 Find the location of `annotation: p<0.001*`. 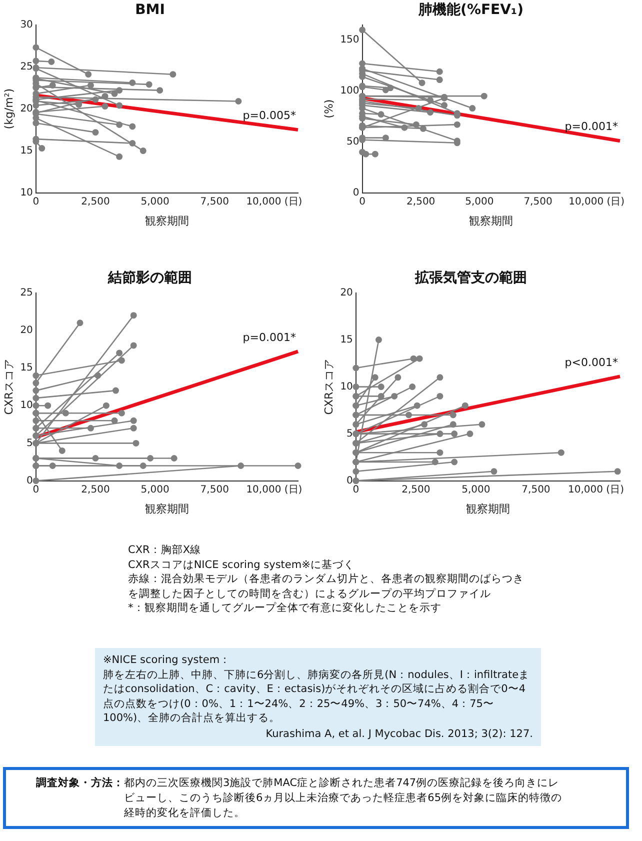

annotation: p<0.001* is located at coordinates (591, 362).